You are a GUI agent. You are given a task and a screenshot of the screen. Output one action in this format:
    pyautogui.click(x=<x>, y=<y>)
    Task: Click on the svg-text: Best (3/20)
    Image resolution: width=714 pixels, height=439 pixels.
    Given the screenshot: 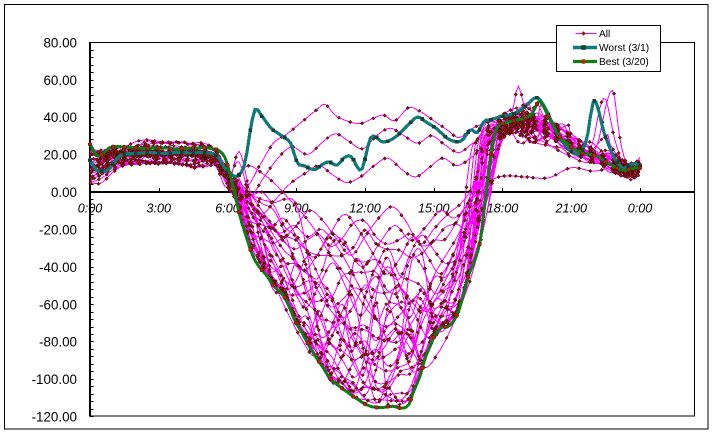 What is the action you would take?
    pyautogui.click(x=624, y=62)
    